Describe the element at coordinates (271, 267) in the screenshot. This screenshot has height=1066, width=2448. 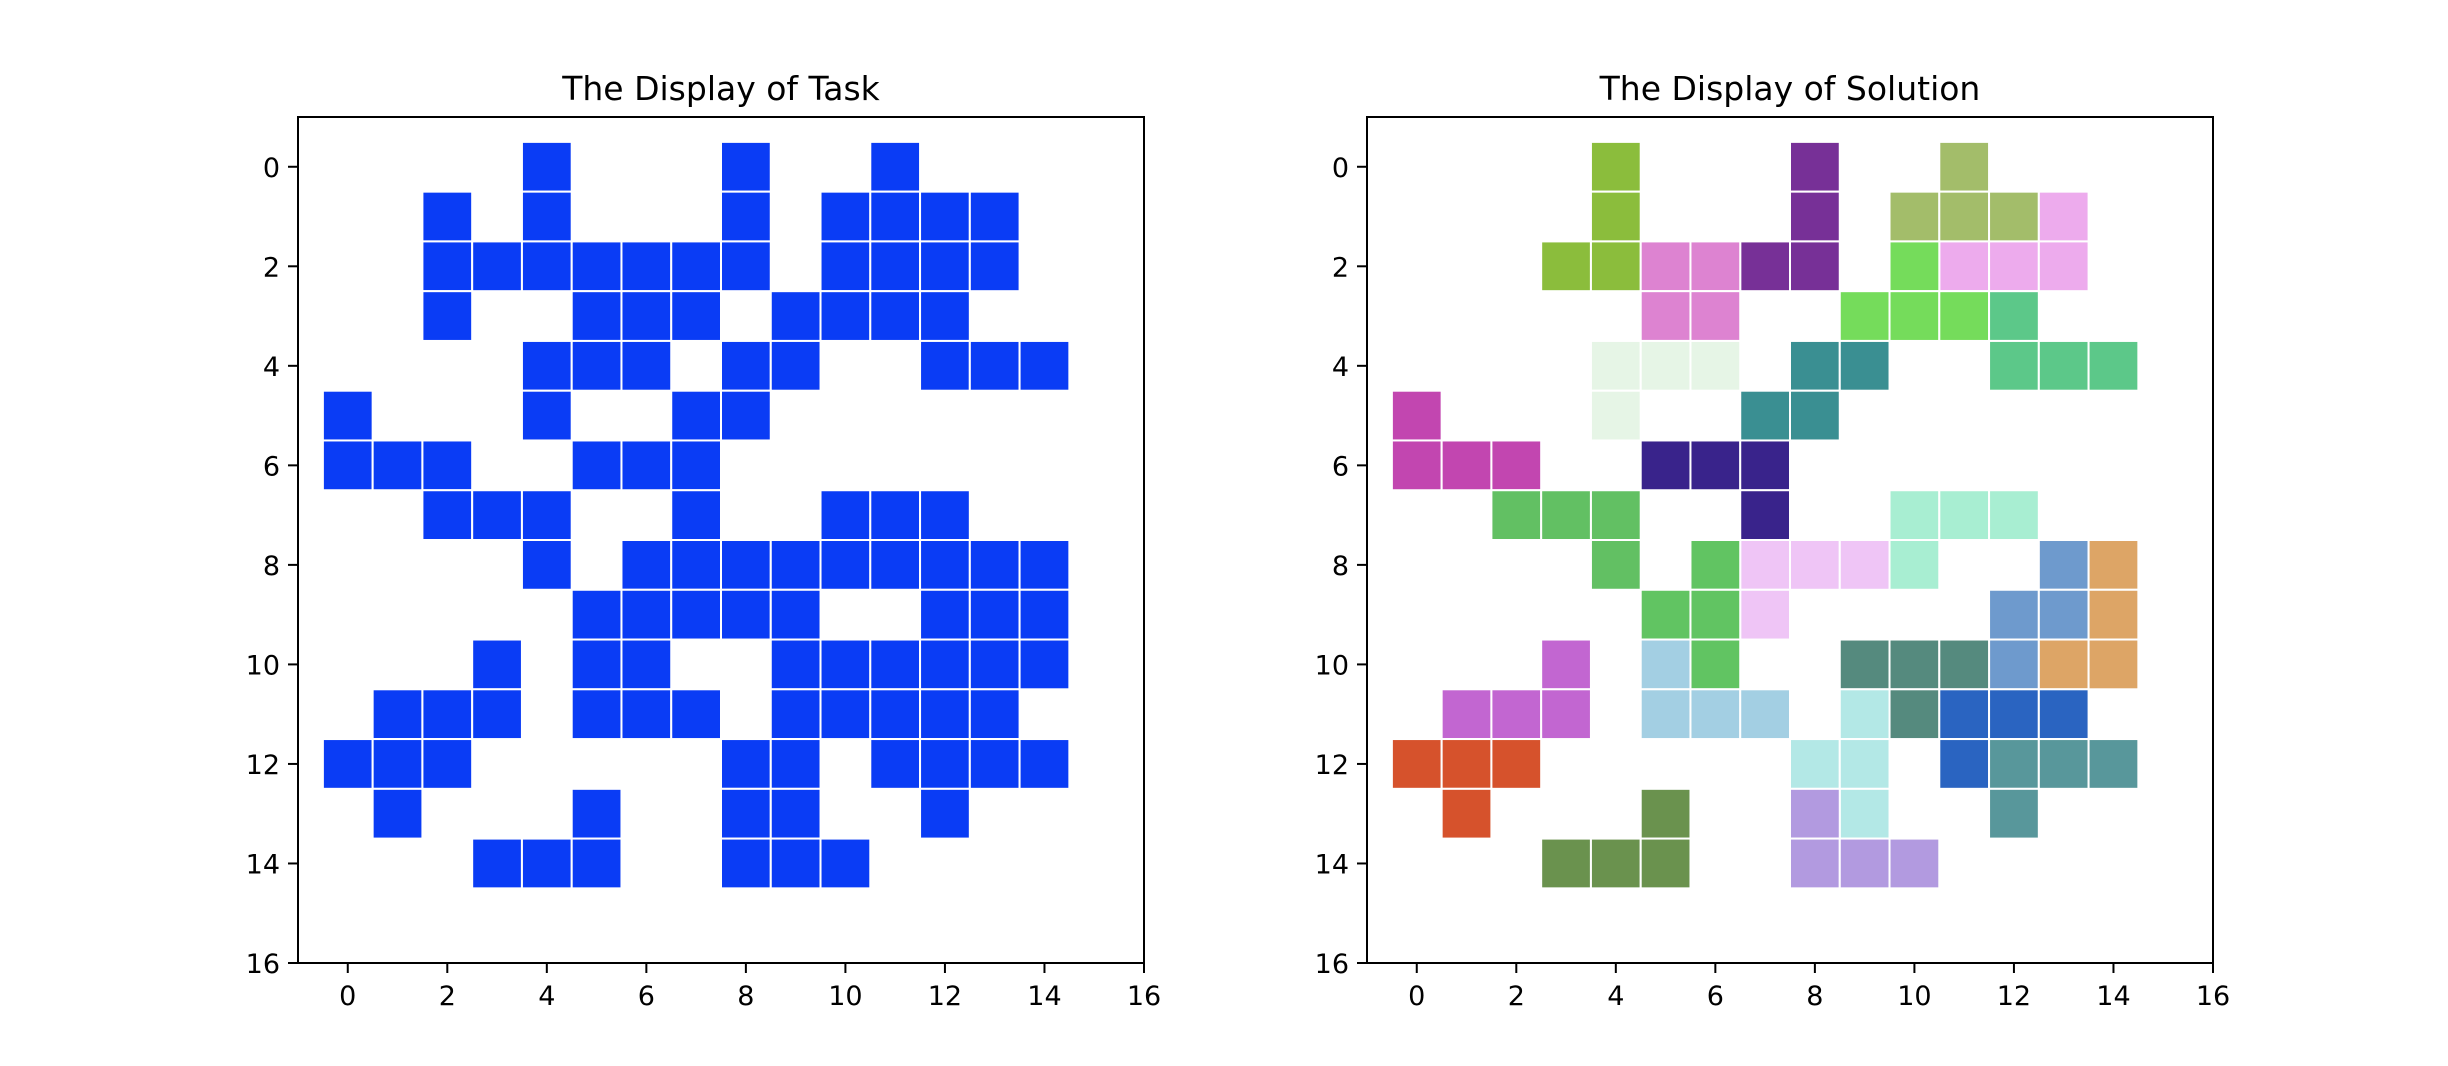
I see `task-y-tick-label: 2` at that location.